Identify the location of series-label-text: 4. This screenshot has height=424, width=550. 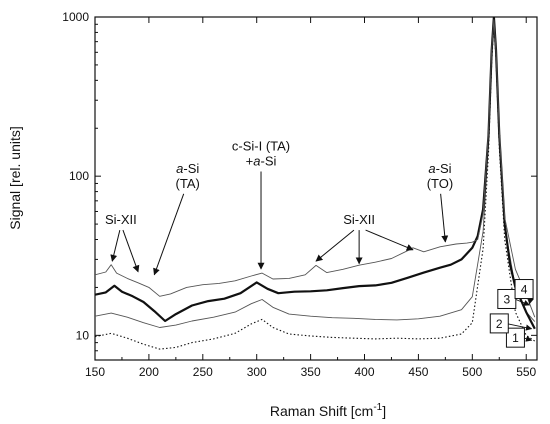
(524, 290).